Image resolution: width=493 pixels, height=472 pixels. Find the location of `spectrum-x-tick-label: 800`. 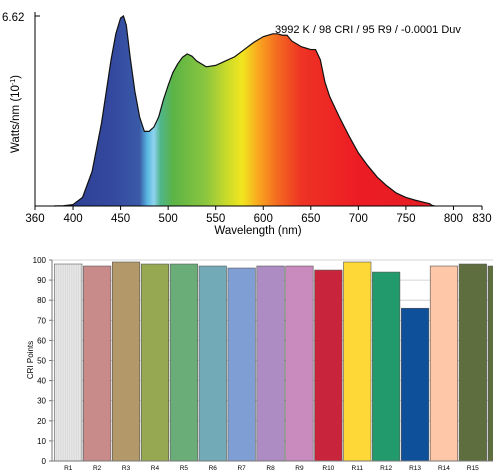

spectrum-x-tick-label: 800 is located at coordinates (453, 219).